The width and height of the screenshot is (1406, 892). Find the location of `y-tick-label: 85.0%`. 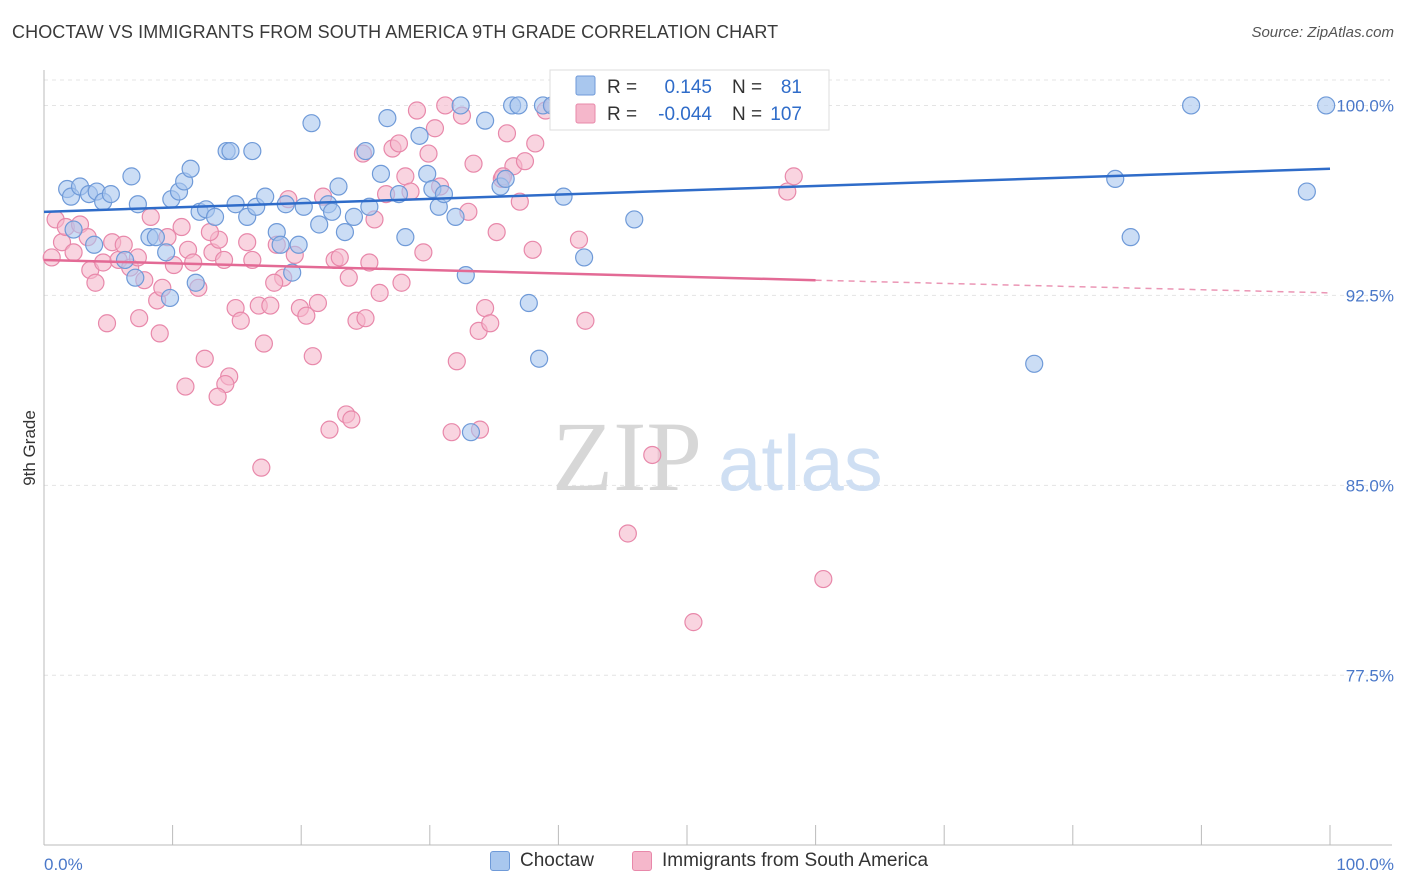

y-tick-label: 85.0% is located at coordinates (1370, 485).